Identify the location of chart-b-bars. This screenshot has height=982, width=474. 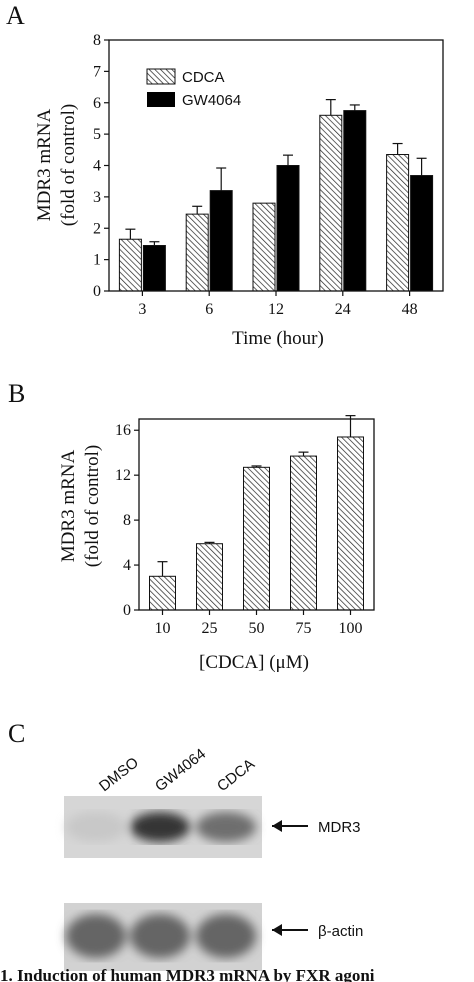
(256, 513).